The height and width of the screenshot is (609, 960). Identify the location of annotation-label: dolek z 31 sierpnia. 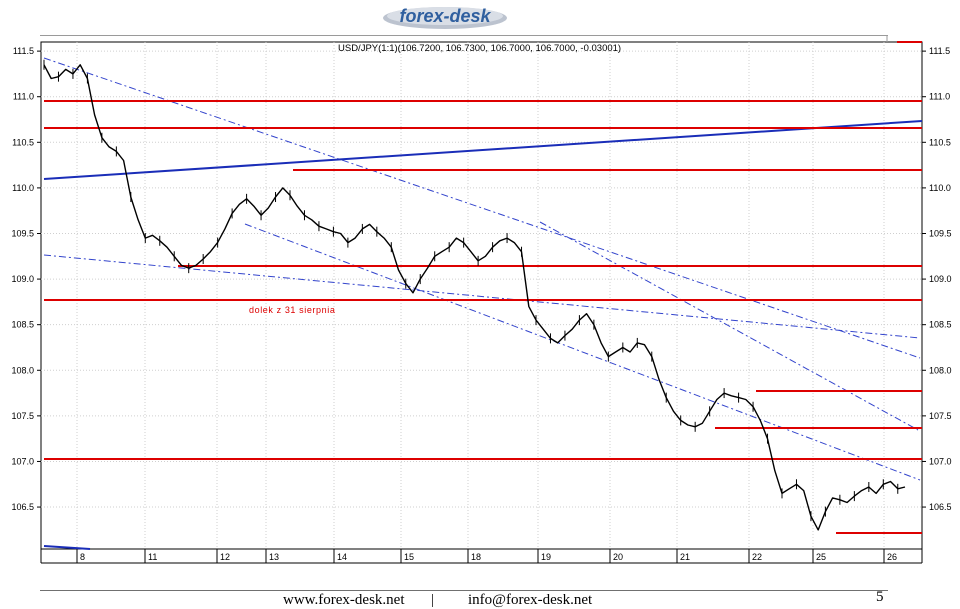
(292, 310).